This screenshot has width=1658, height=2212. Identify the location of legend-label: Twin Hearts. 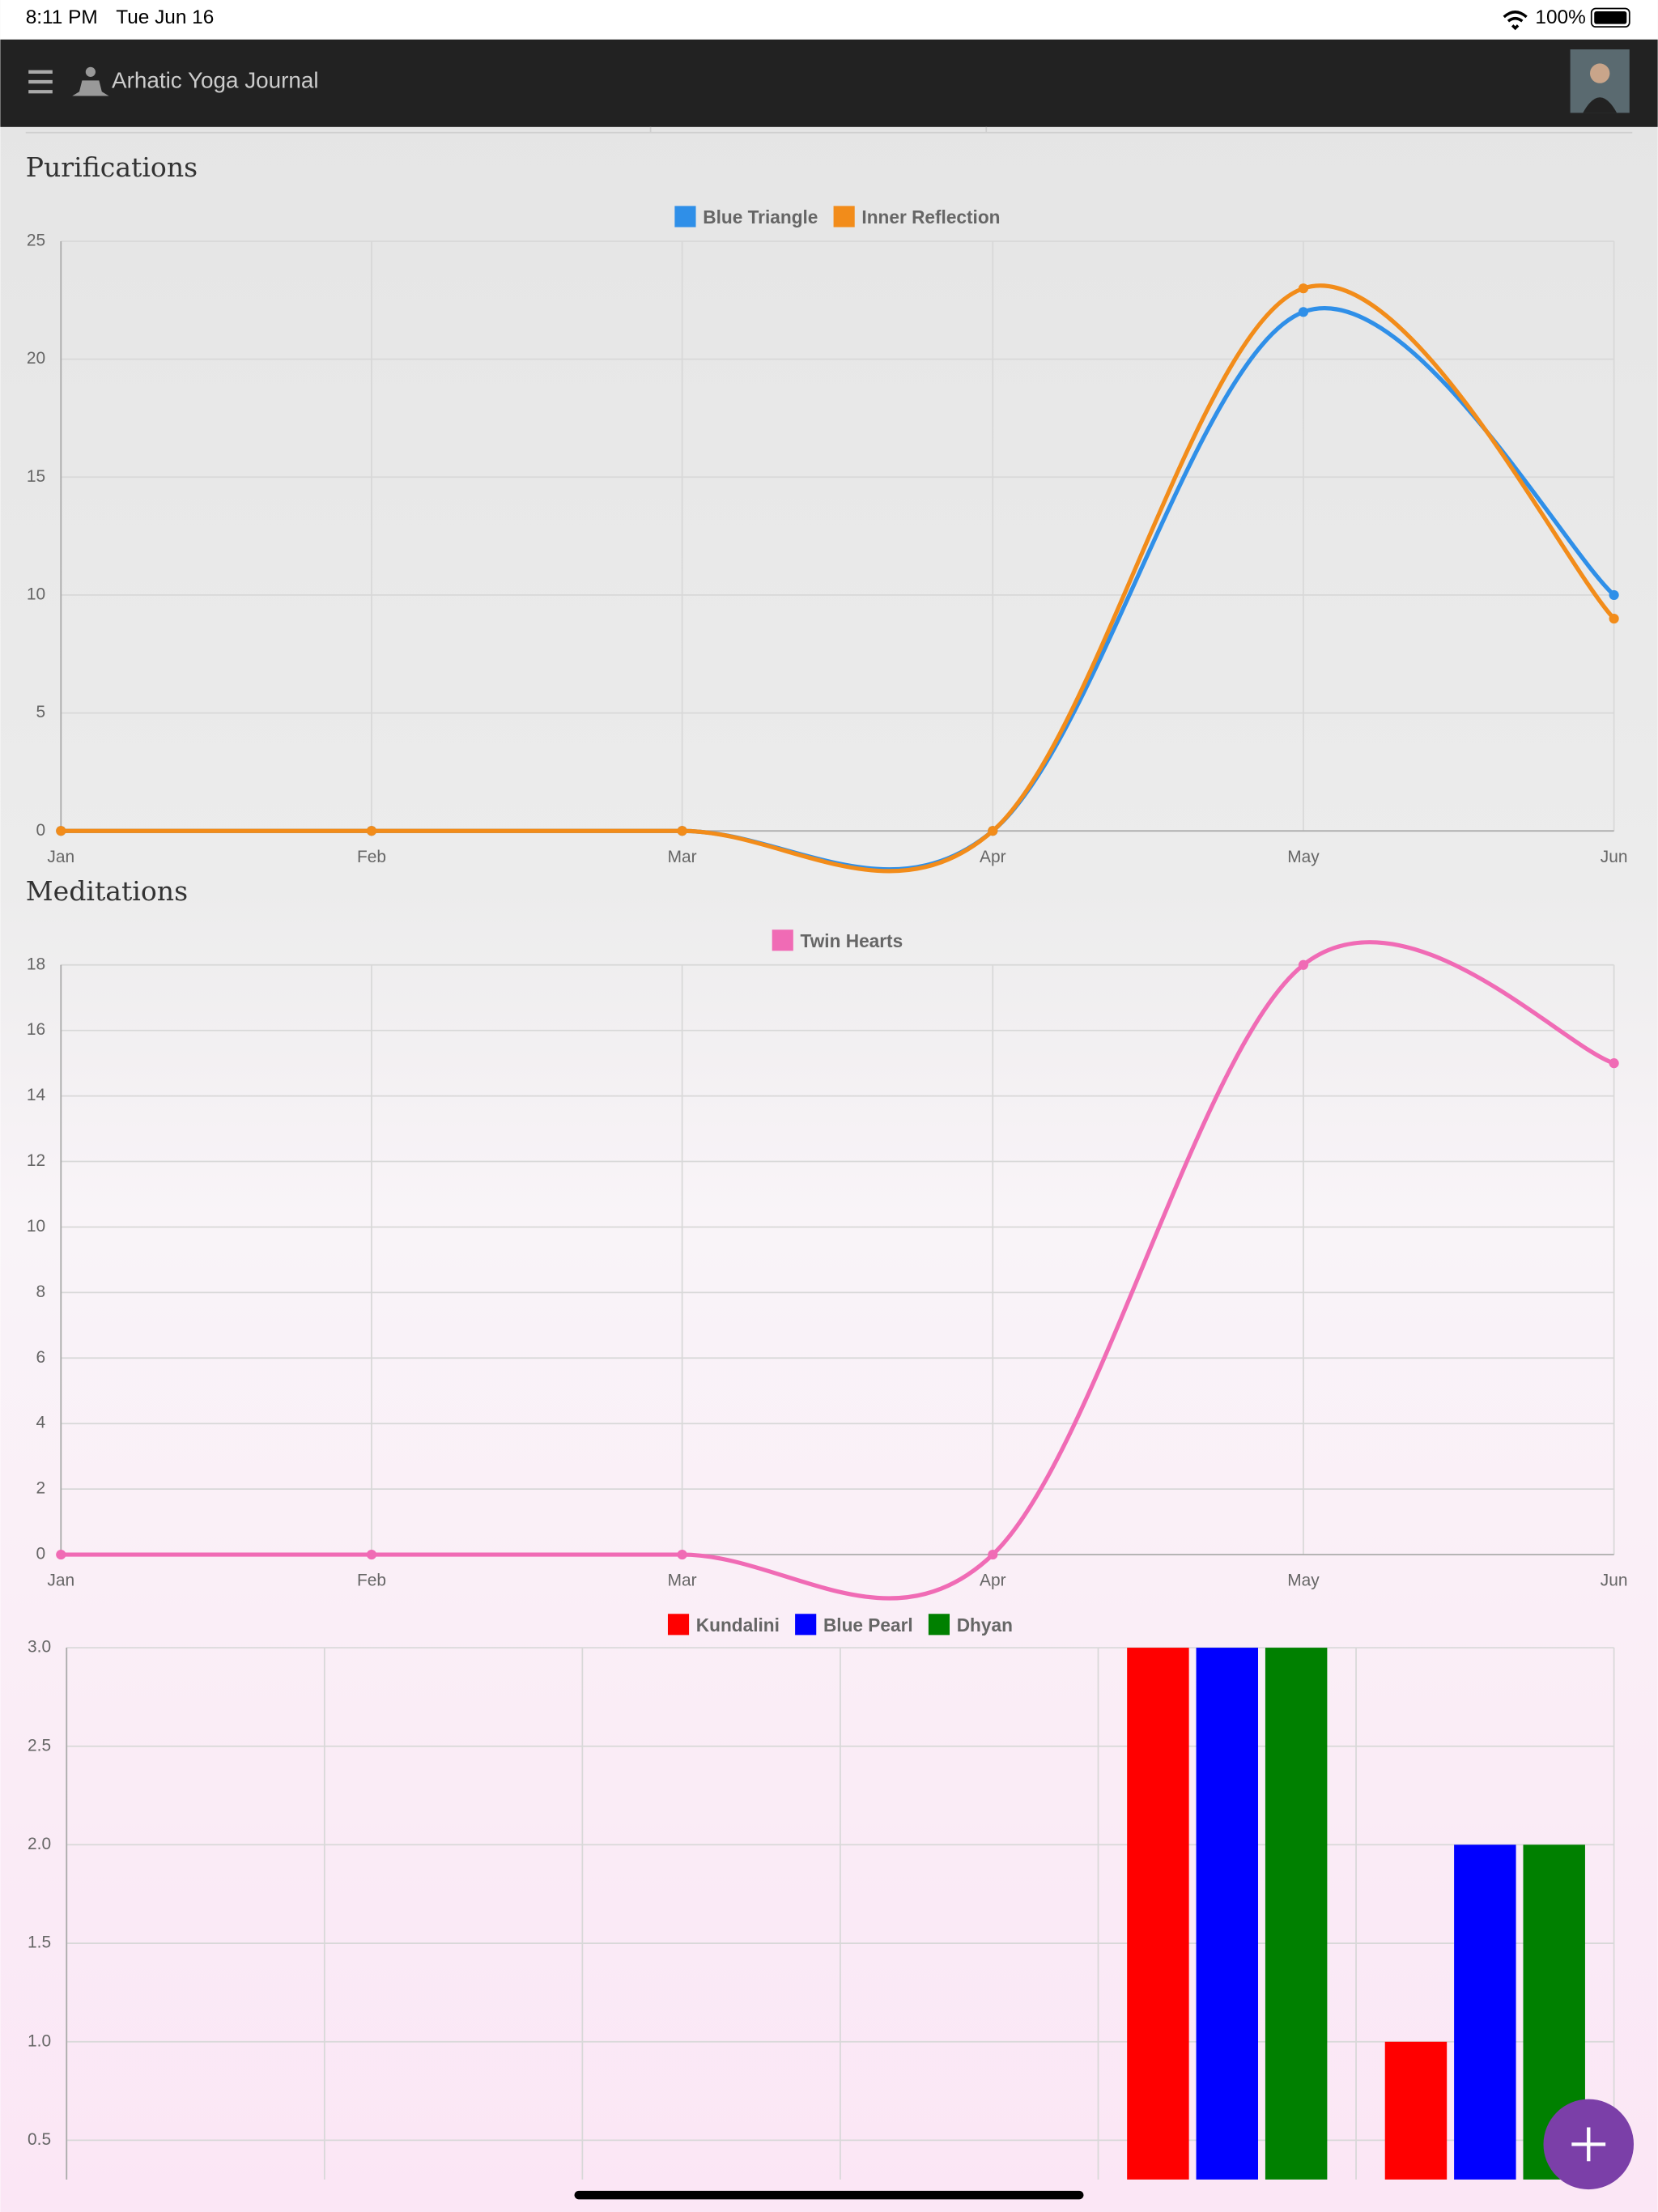
(852, 941).